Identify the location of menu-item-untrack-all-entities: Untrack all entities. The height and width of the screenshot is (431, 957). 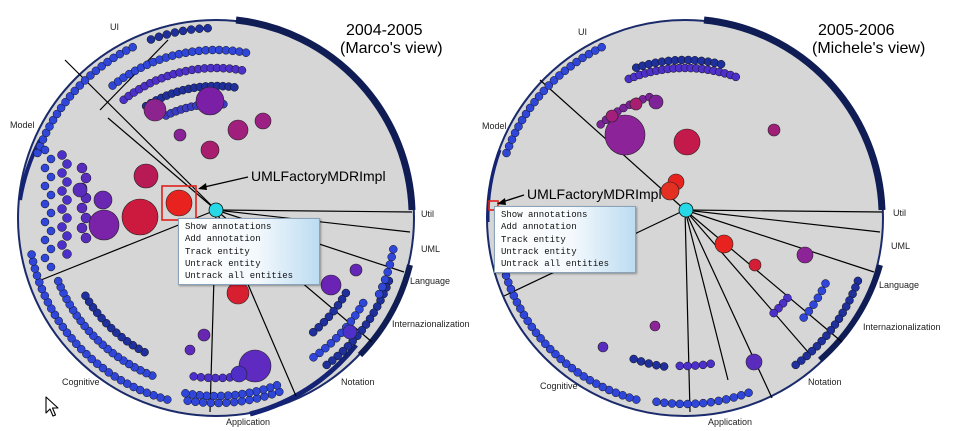
(239, 276).